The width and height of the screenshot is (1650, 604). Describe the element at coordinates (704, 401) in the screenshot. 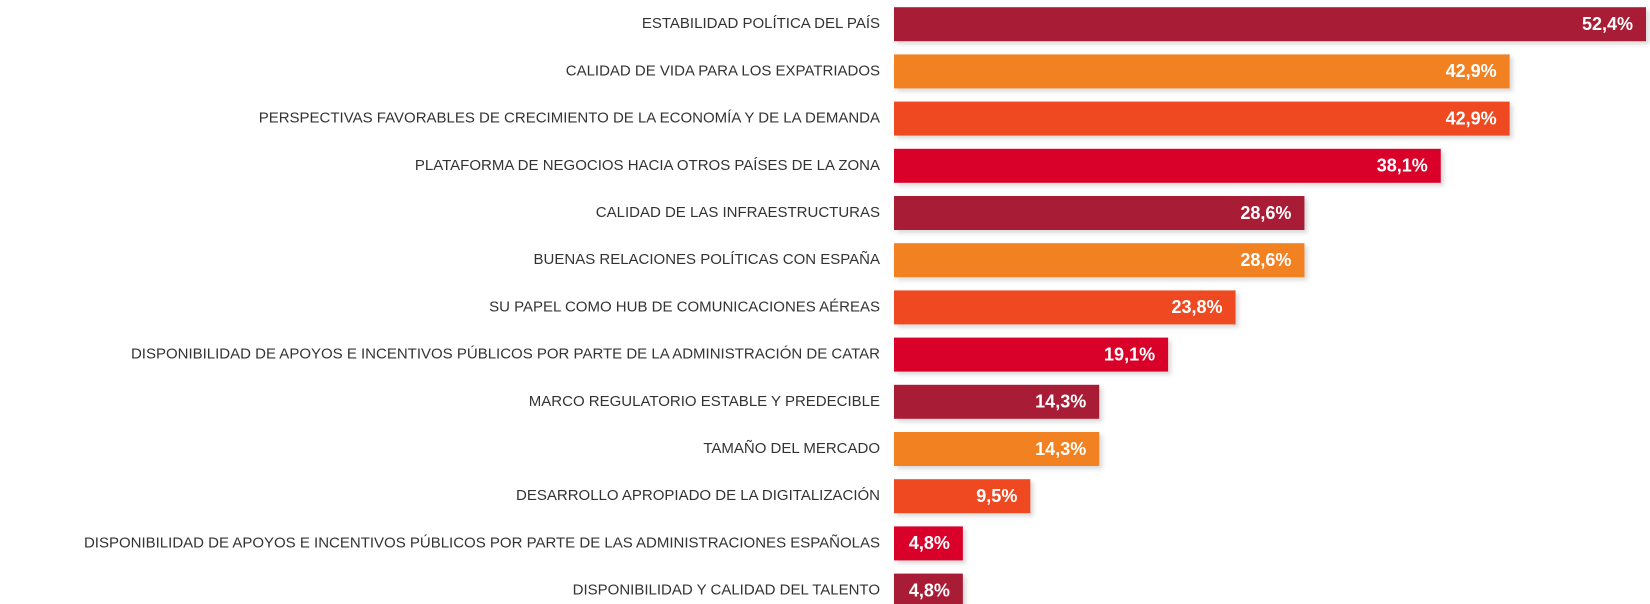

I see `category-label: MARCO REGULATORIO ESTABLE Y PREDECIBLE` at that location.